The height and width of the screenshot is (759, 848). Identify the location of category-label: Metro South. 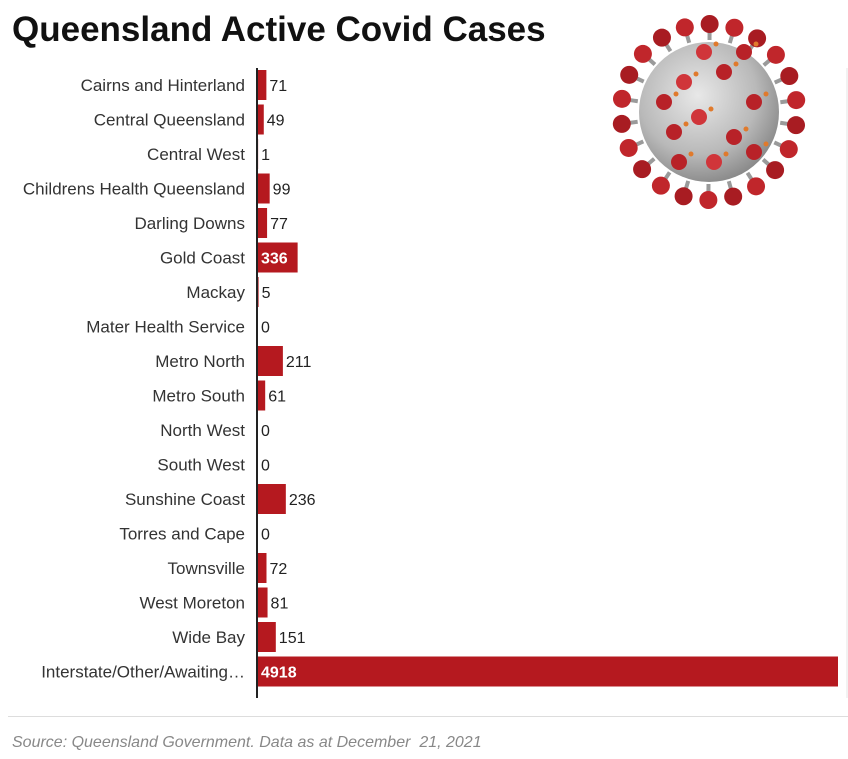
(198, 396).